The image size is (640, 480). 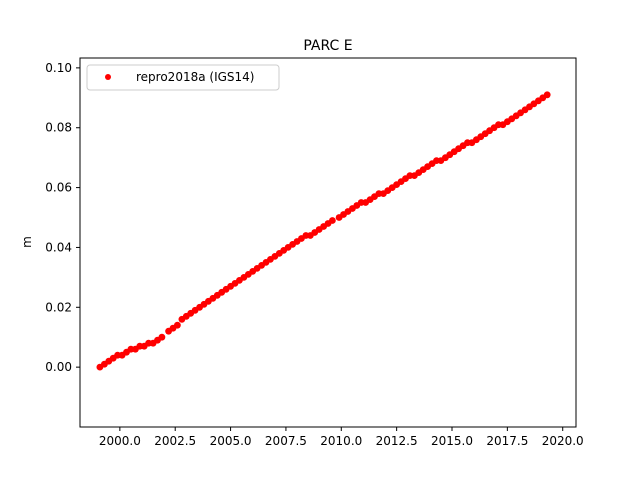 I want to click on legend-entry-label: repro2018a (IGS14), so click(x=195, y=77).